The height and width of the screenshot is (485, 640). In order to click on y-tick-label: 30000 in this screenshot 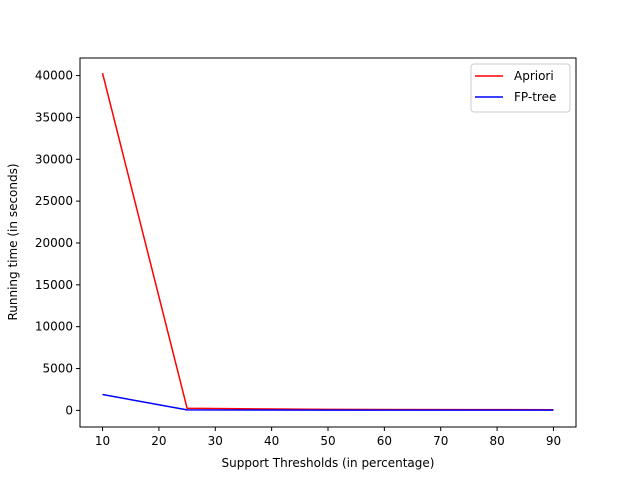, I will do `click(54, 159)`.